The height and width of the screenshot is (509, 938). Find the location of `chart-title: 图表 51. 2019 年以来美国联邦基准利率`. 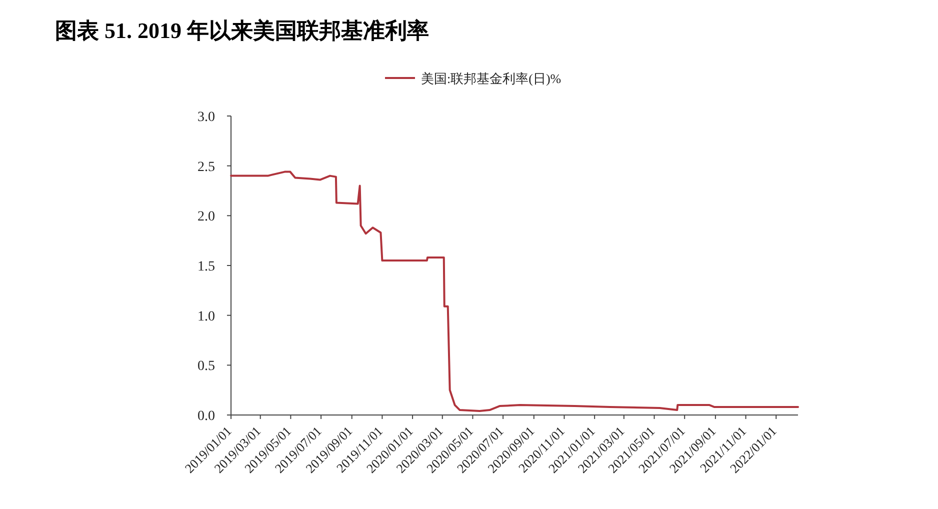

chart-title: 图表 51. 2019 年以来美国联邦基准利率 is located at coordinates (242, 30).